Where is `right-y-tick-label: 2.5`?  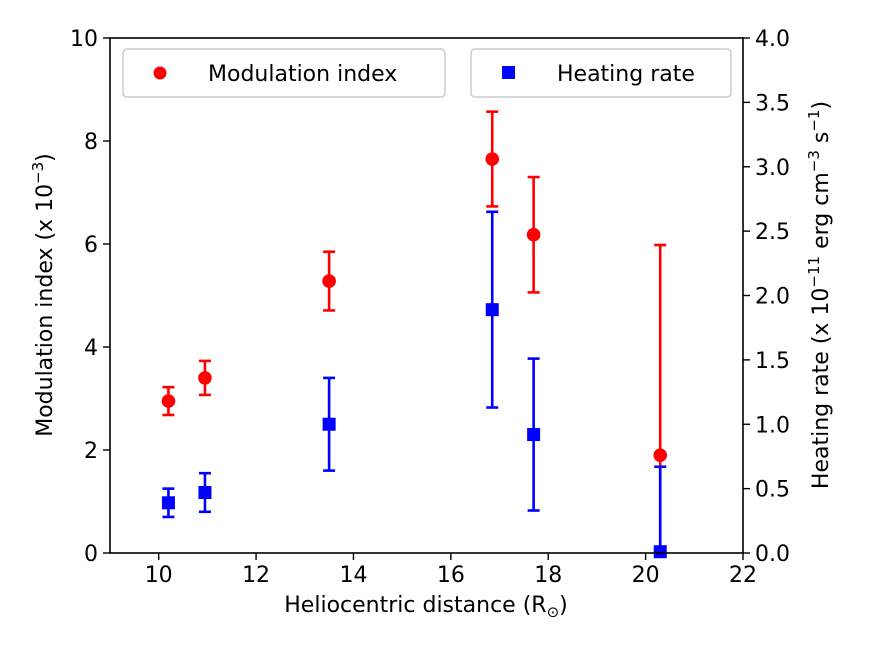
right-y-tick-label: 2.5 is located at coordinates (772, 232).